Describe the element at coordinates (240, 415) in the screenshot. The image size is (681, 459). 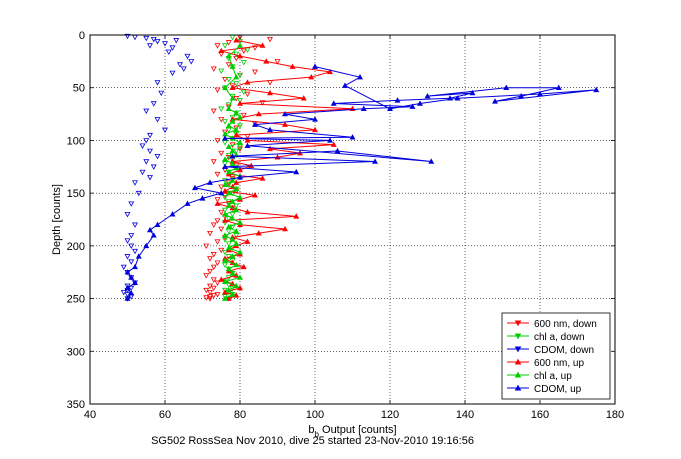
I see `x-tick-label: 80` at that location.